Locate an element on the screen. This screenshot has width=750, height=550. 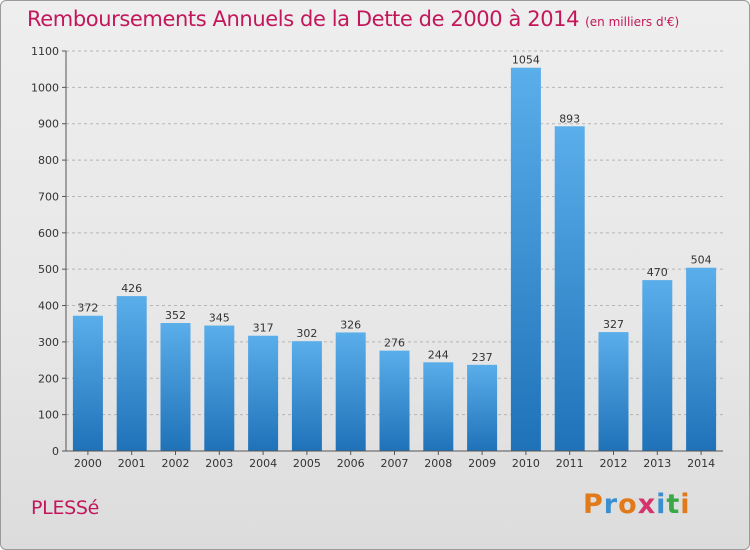
x-tick-label-2003: 2003 is located at coordinates (219, 463).